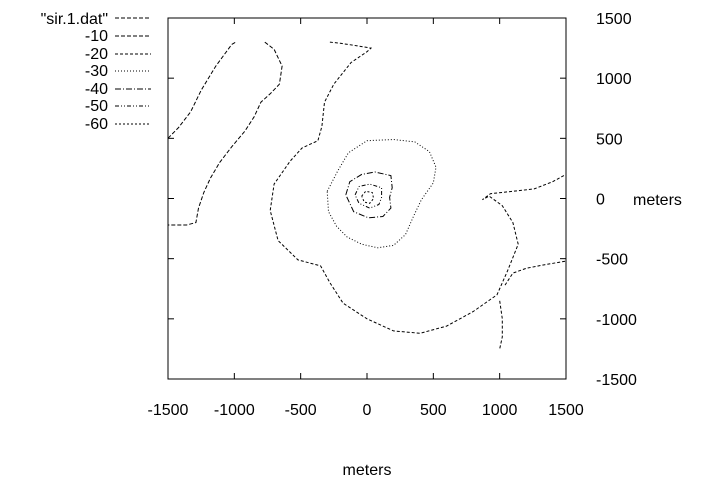 This screenshot has width=702, height=486. Describe the element at coordinates (600, 200) in the screenshot. I see `y-tick-label: 0` at that location.